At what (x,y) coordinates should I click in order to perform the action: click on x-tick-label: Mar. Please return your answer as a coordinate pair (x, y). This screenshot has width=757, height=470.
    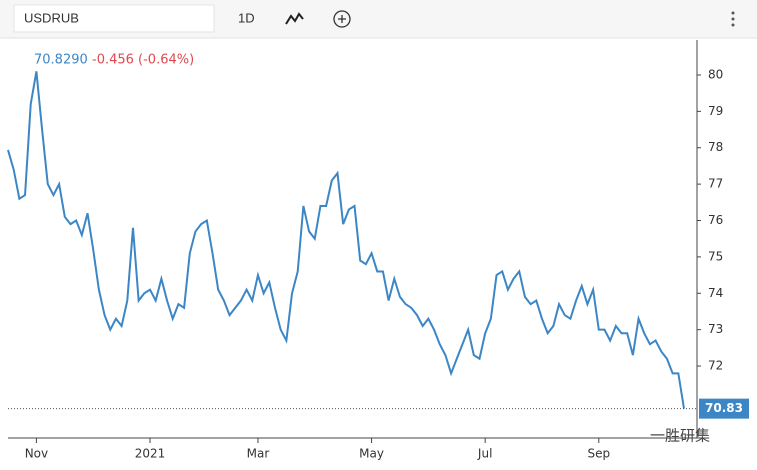
    Looking at the image, I should click on (258, 454).